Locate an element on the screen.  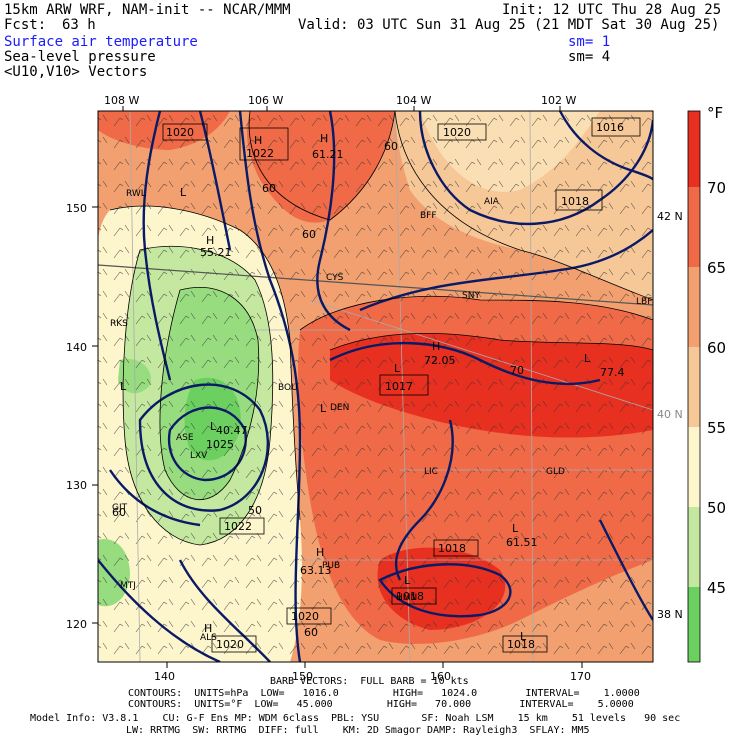
station-label: HMN is located at coordinates (406, 598).